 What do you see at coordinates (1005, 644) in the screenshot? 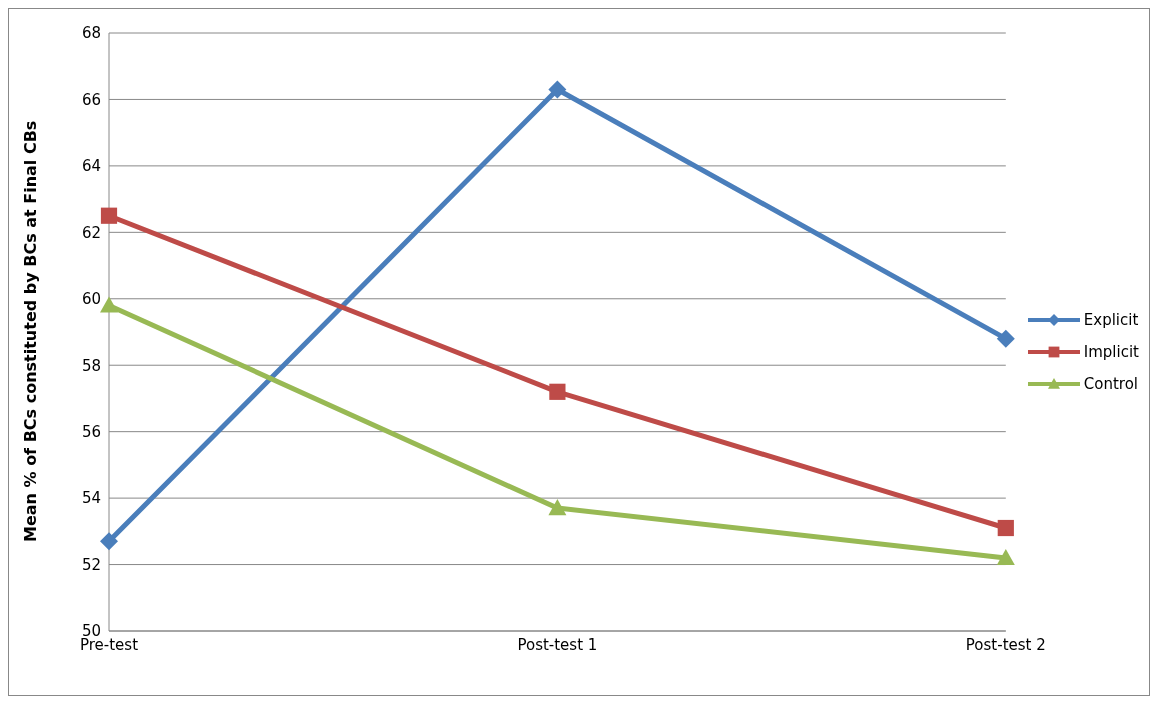
I see `x-tick-label: Post-test 2` at bounding box center [1005, 644].